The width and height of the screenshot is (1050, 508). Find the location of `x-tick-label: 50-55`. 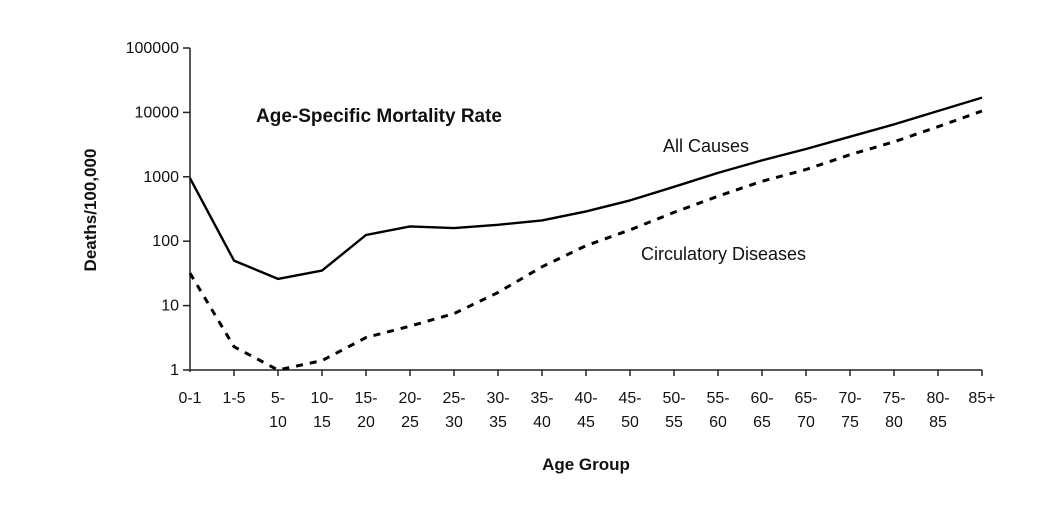

x-tick-label: 50-55 is located at coordinates (673, 410).